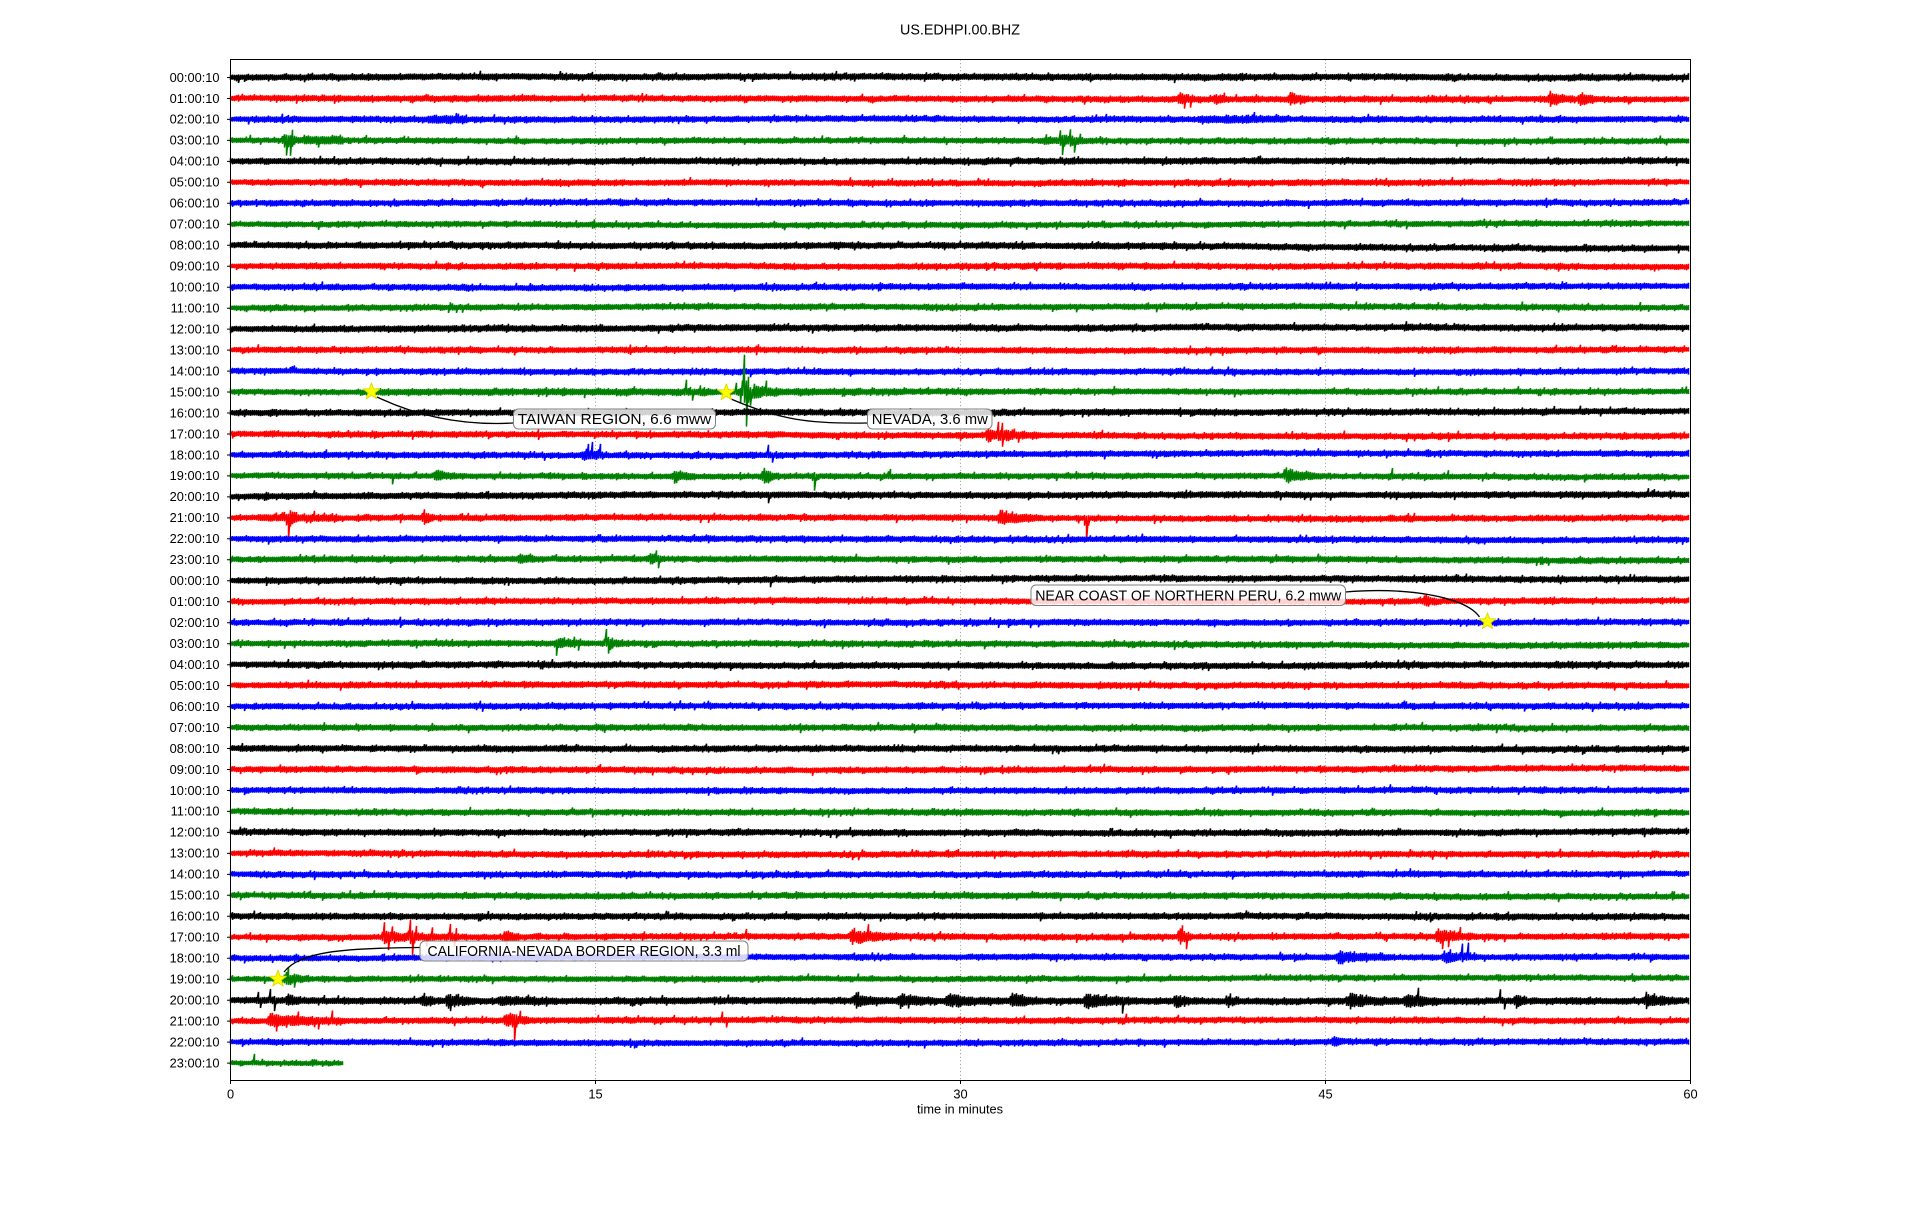  What do you see at coordinates (1188, 596) in the screenshot?
I see `svg-text:NEAR COAST OF NORTHERN PERU, 6: NEAR COAST OF NORTHERN PERU, 6.2 mww` at bounding box center [1188, 596].